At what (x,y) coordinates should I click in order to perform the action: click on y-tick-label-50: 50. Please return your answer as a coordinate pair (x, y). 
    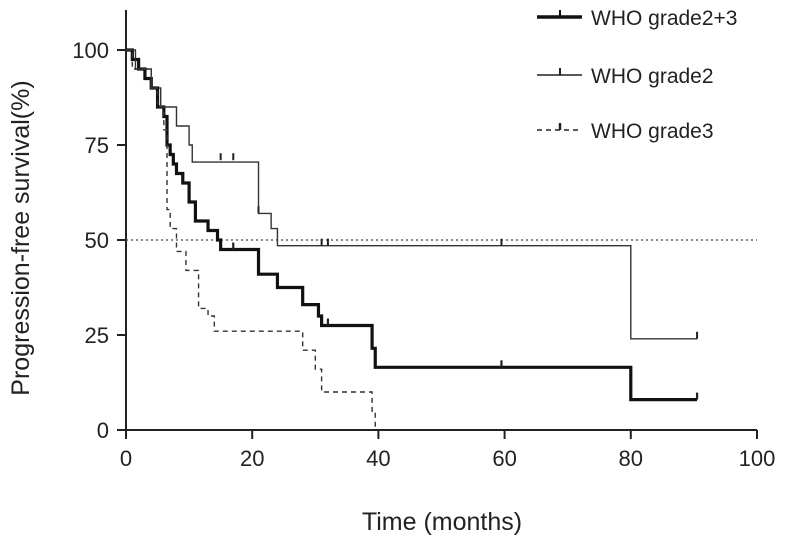
    Looking at the image, I should click on (97, 240).